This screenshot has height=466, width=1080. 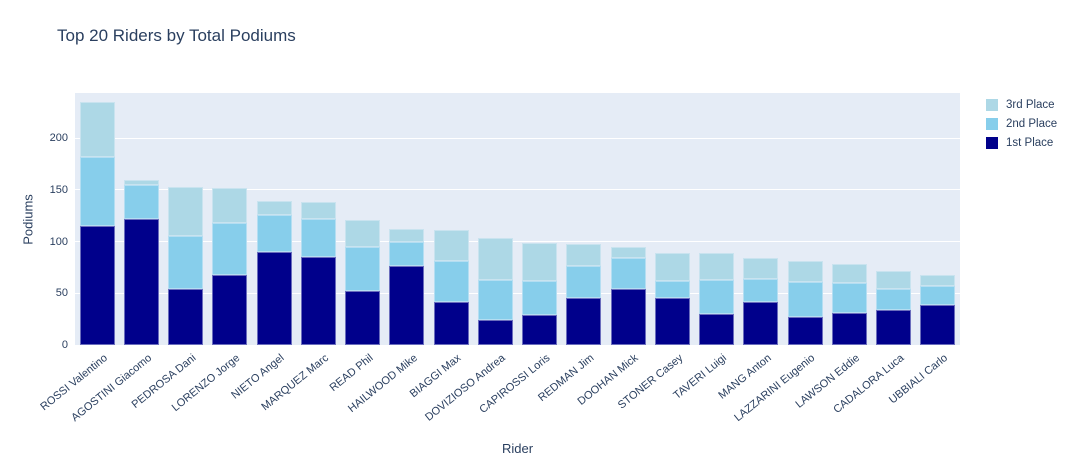 What do you see at coordinates (761, 290) in the screenshot?
I see `bar-segment-2nd-place-mang-anton` at bounding box center [761, 290].